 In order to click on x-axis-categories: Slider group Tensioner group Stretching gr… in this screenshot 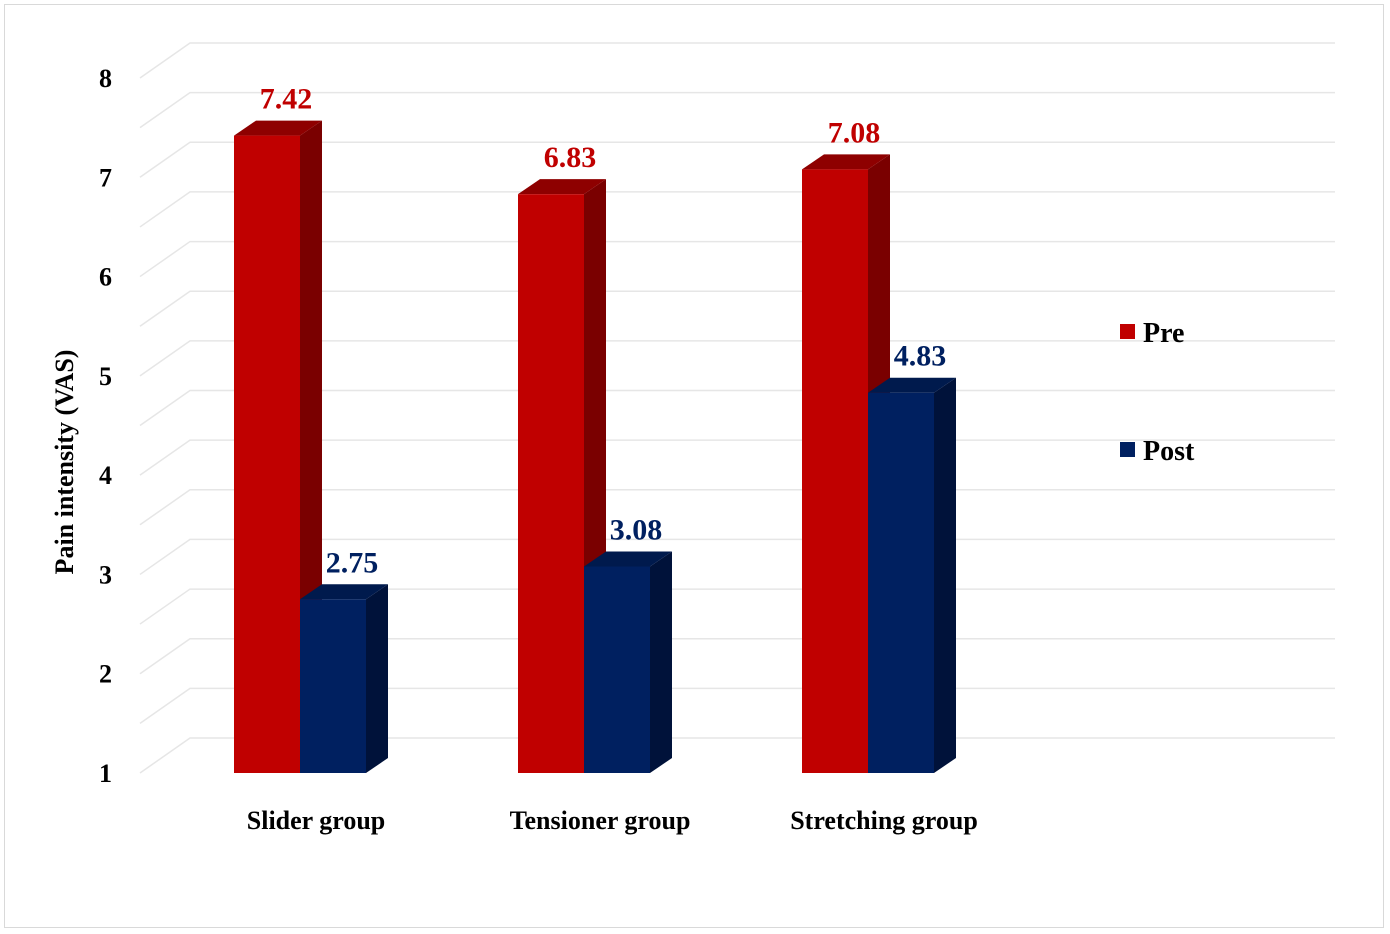, I will do `click(612, 820)`.